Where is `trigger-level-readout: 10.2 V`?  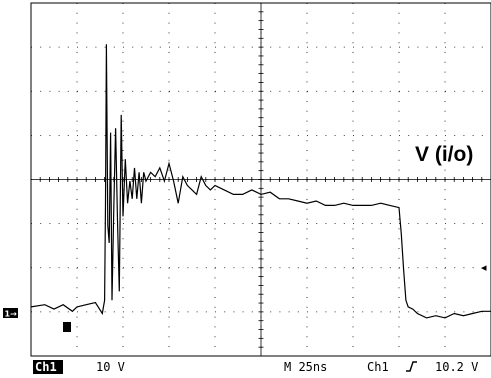
trigger-level-readout: 10.2 V is located at coordinates (456, 367).